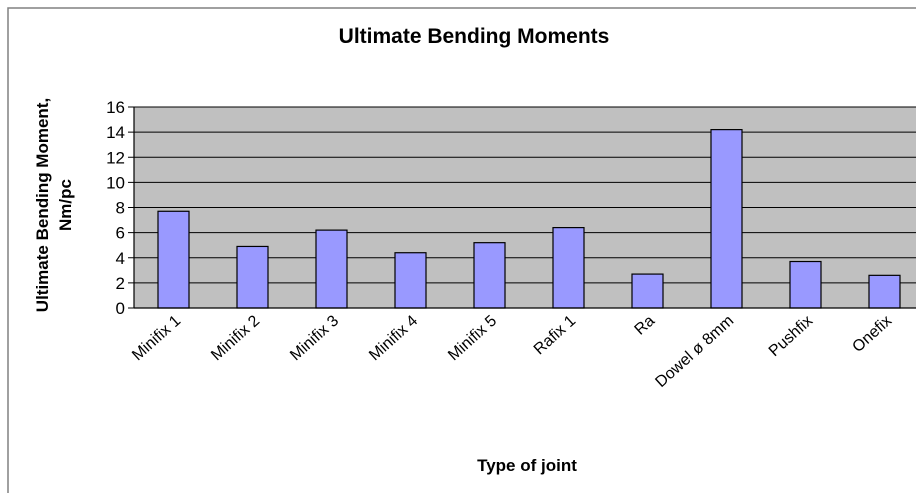 Image resolution: width=916 pixels, height=493 pixels. What do you see at coordinates (474, 36) in the screenshot?
I see `chart-title: Ultimate Bending Moments` at bounding box center [474, 36].